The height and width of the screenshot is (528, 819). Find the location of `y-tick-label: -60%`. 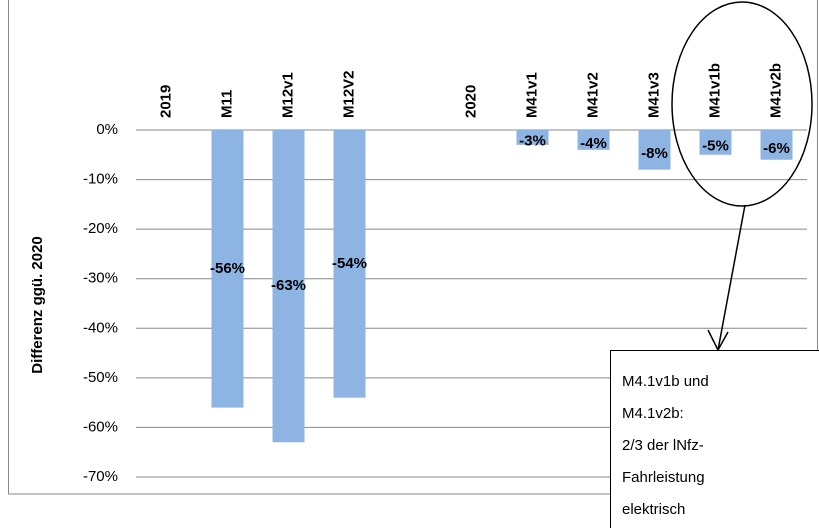

y-tick-label: -60% is located at coordinates (100, 426).